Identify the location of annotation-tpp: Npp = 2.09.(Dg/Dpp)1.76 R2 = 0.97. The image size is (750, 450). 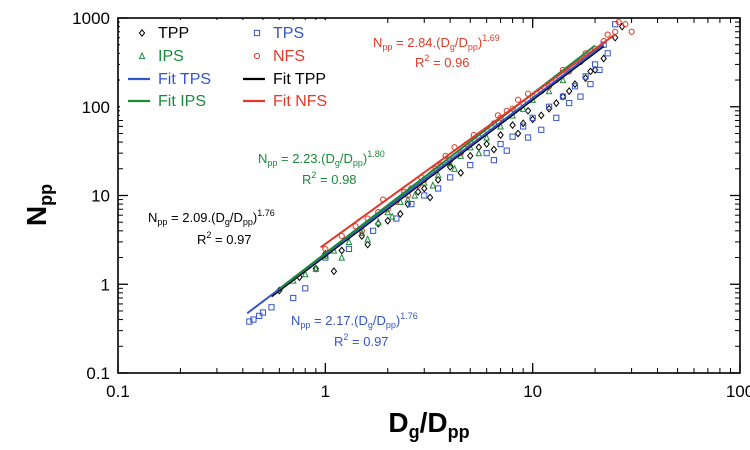
(211, 227).